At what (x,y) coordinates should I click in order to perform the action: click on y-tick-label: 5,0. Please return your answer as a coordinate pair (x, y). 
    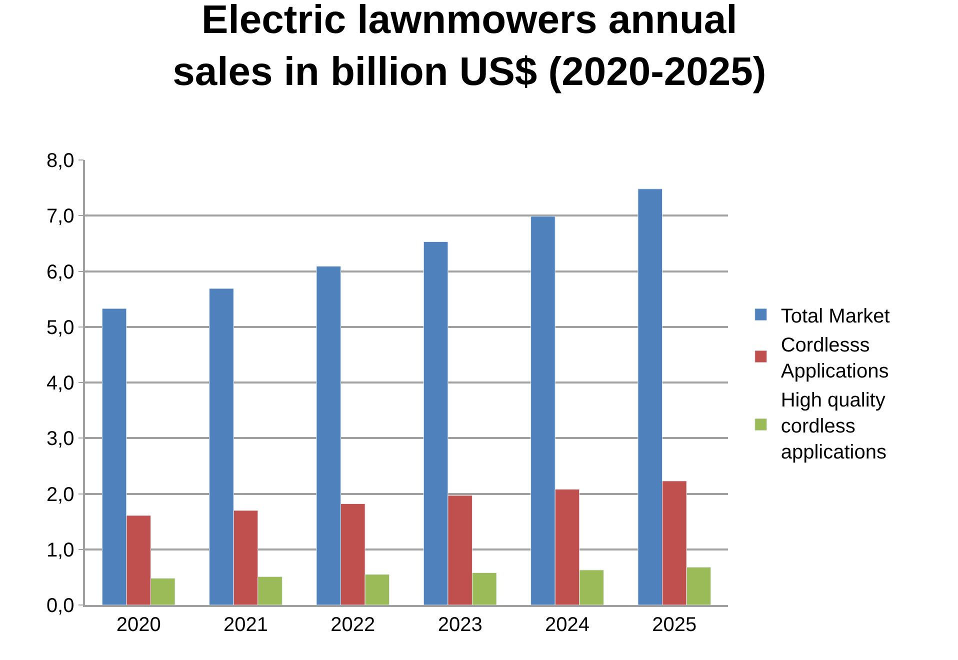
    Looking at the image, I should click on (60, 327).